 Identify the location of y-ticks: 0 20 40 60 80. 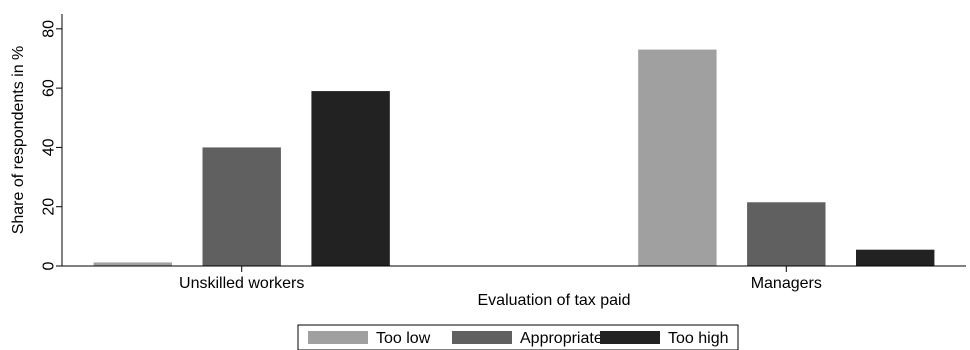
(51, 145).